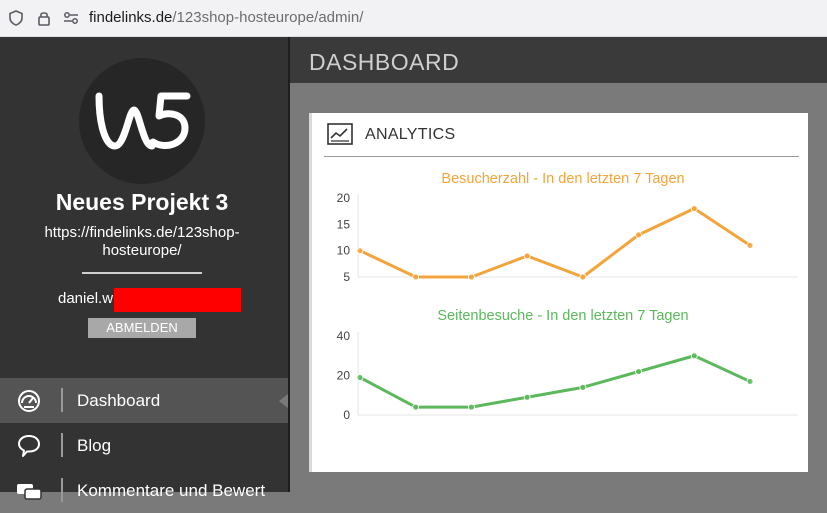 Image resolution: width=827 pixels, height=513 pixels. I want to click on address-field: findelinks.de/123shop-hosteurope/admin/, so click(226, 17).